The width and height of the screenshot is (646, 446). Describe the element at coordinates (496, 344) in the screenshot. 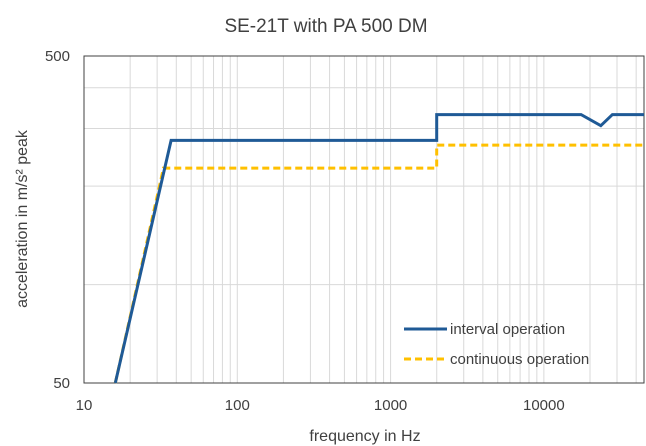

I see `legend: interval operation continuous operation` at that location.